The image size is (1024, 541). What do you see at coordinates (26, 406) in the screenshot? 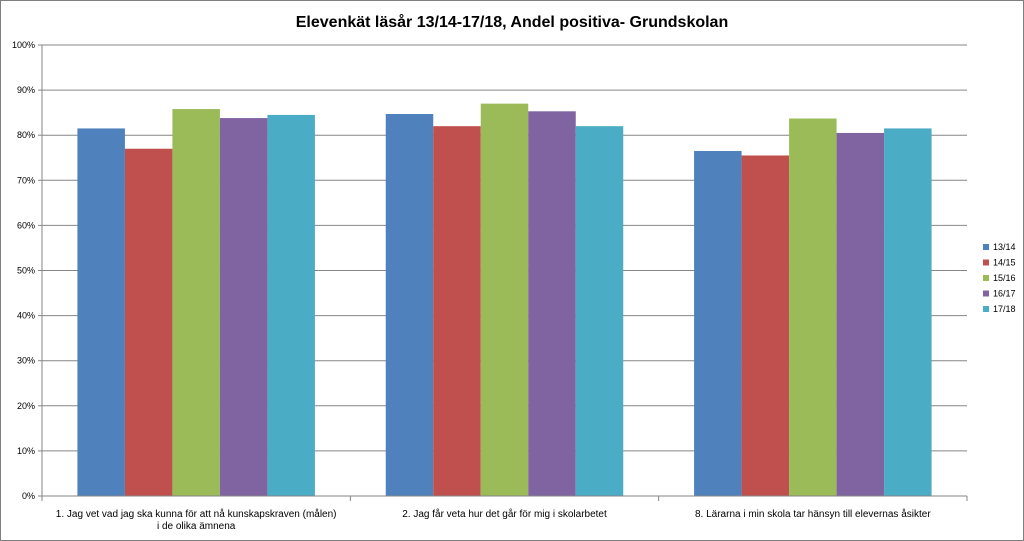
I see `y-tick-label: 20%` at bounding box center [26, 406].